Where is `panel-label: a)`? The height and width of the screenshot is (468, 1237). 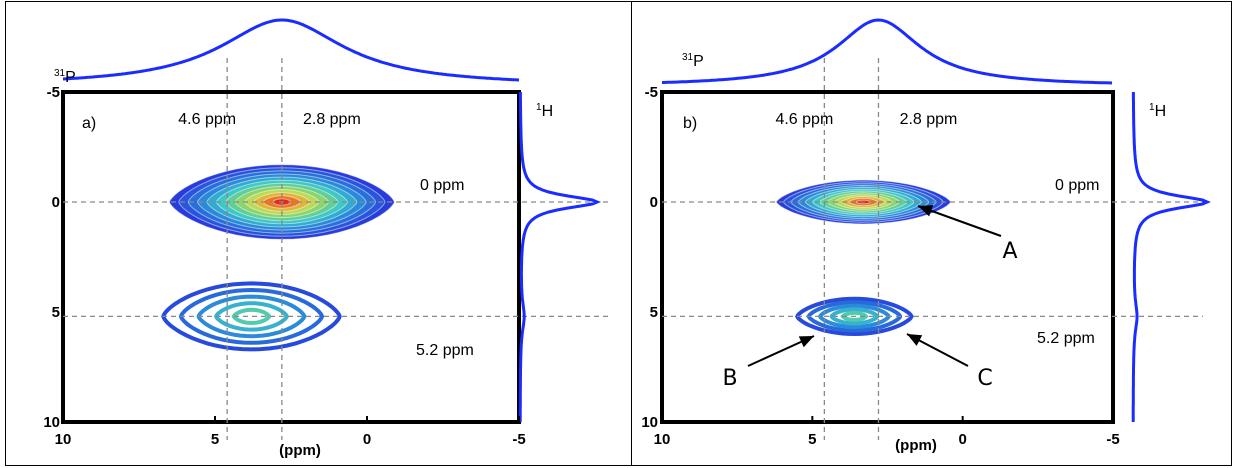
panel-label: a) is located at coordinates (89, 123).